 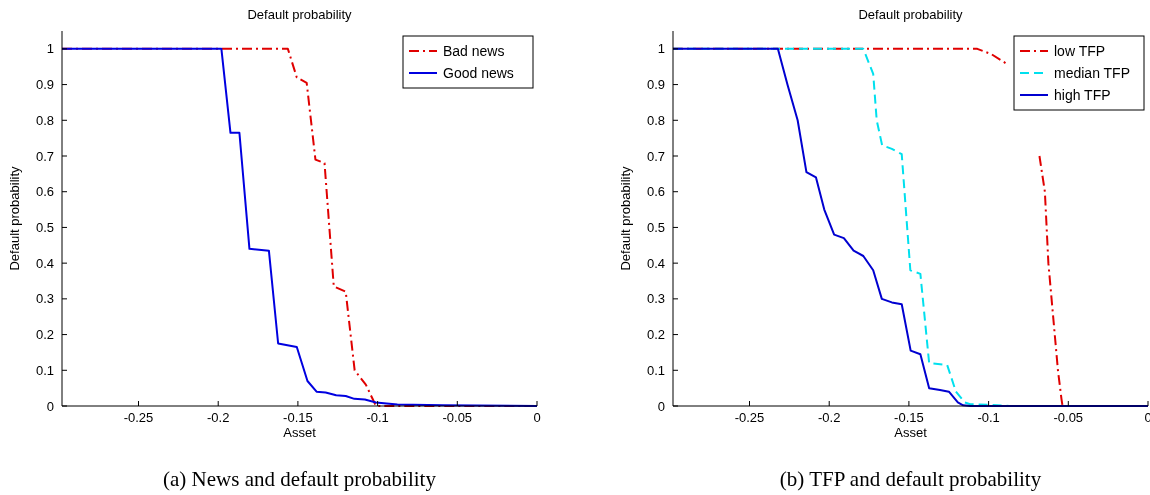 I want to click on text: (a) News and default probability, so click(x=300, y=479).